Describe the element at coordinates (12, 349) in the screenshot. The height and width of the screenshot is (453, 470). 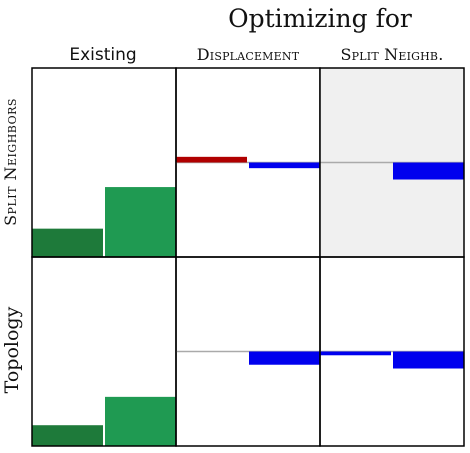
I see `row-header-topology: Topology` at that location.